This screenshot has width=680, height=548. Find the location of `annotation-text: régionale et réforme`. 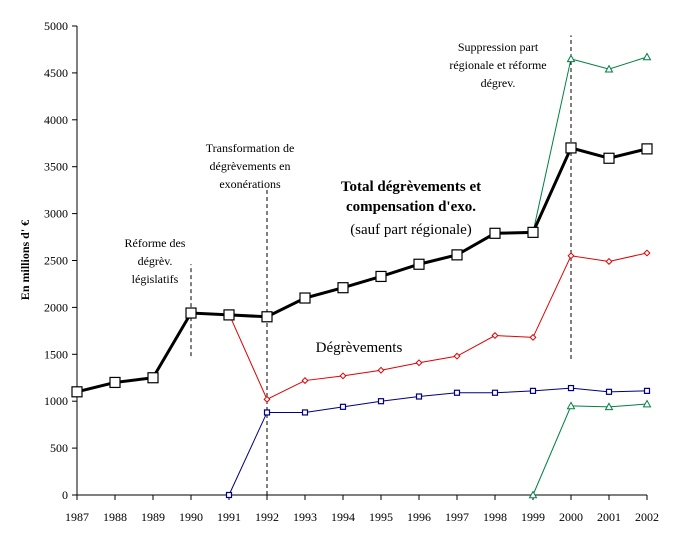

annotation-text: régionale et réforme is located at coordinates (497, 65).